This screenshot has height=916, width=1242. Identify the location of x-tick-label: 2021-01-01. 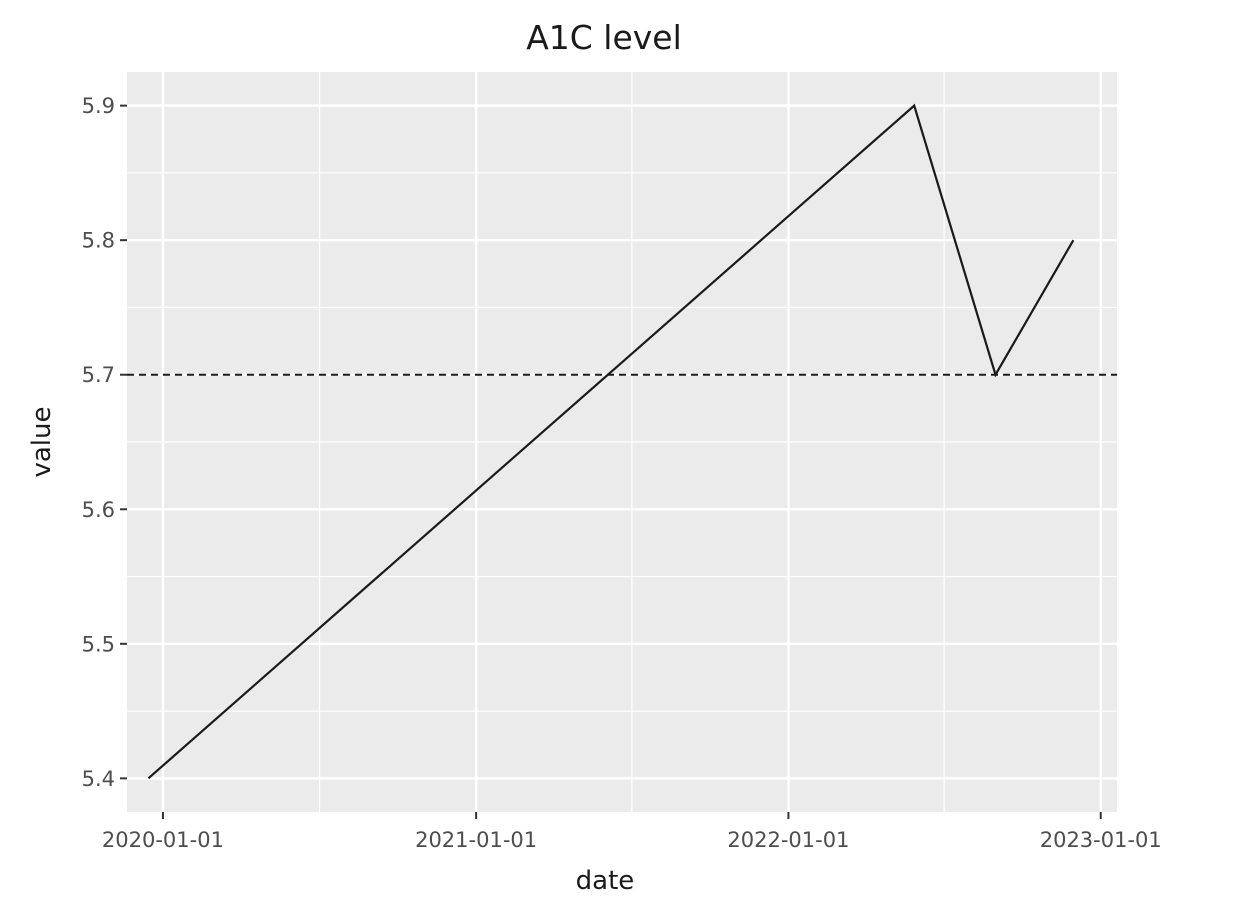
(476, 840).